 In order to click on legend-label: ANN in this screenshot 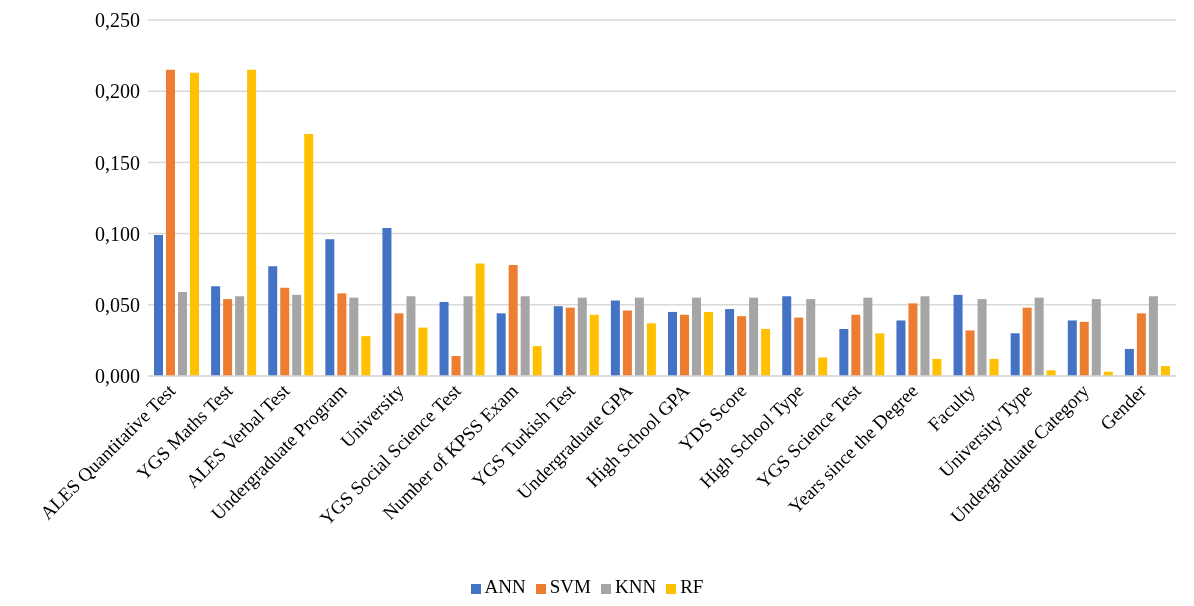, I will do `click(505, 586)`.